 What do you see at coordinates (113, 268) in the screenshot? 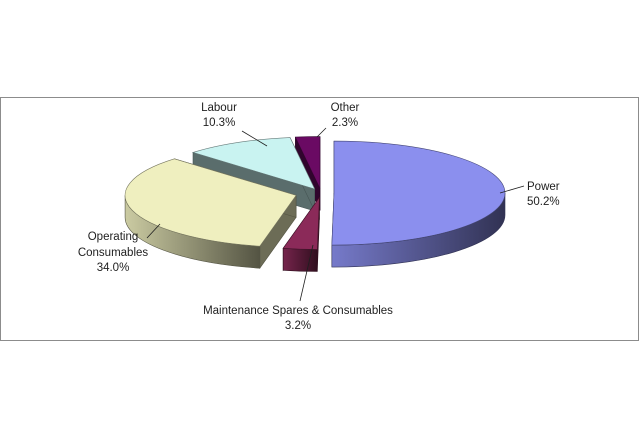
I see `slice-value-label-2: 34.0%` at bounding box center [113, 268].